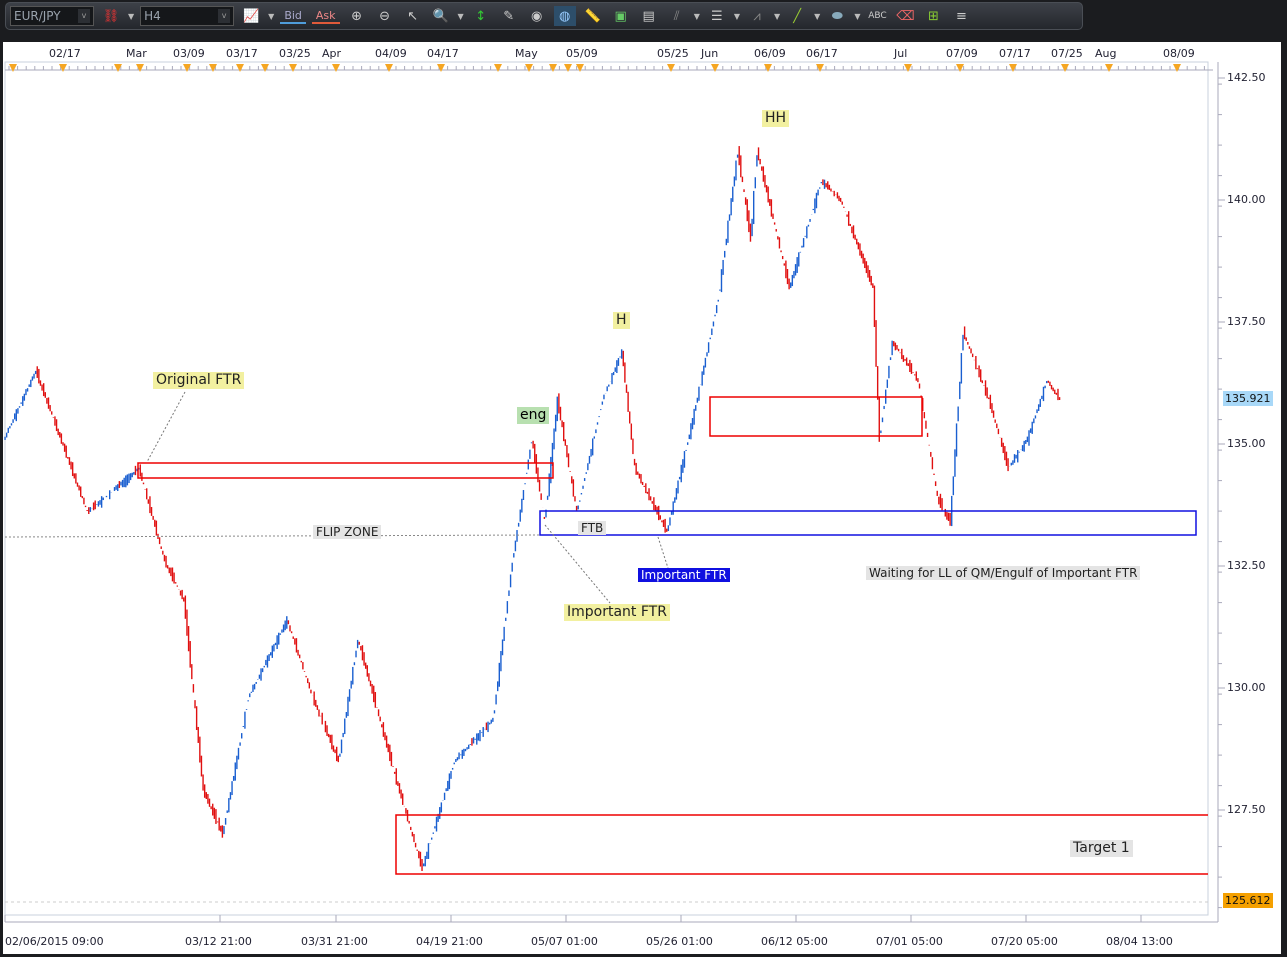 Image resolution: width=1287 pixels, height=957 pixels. What do you see at coordinates (1179, 53) in the screenshot?
I see `date-label: 08/09` at bounding box center [1179, 53].